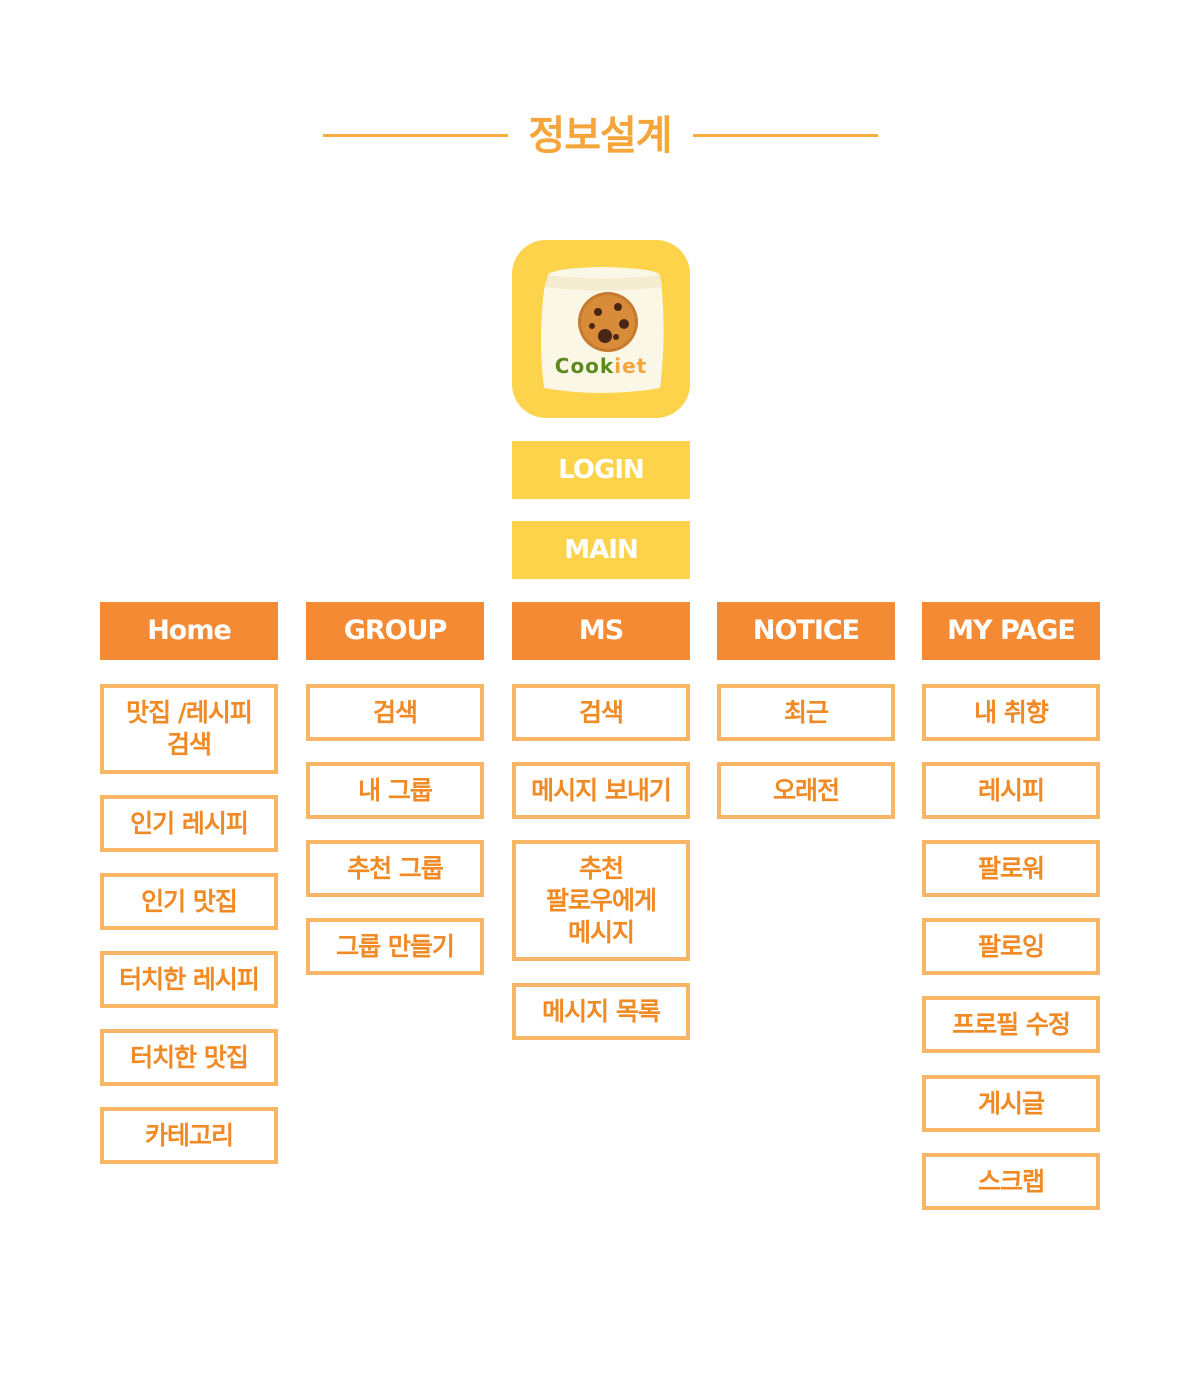 The width and height of the screenshot is (1200, 1378). Describe the element at coordinates (806, 631) in the screenshot. I see `column-header-notice: NOTICE` at that location.